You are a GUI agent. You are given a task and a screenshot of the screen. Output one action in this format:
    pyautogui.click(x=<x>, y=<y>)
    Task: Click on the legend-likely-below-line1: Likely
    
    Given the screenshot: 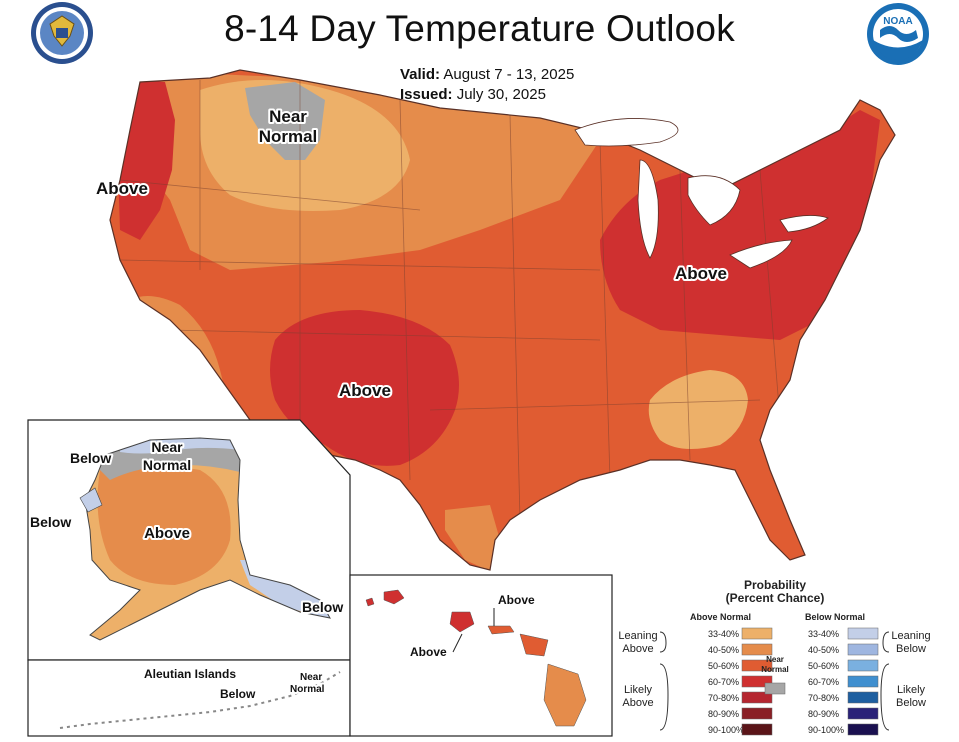 What is the action you would take?
    pyautogui.click(x=911, y=690)
    